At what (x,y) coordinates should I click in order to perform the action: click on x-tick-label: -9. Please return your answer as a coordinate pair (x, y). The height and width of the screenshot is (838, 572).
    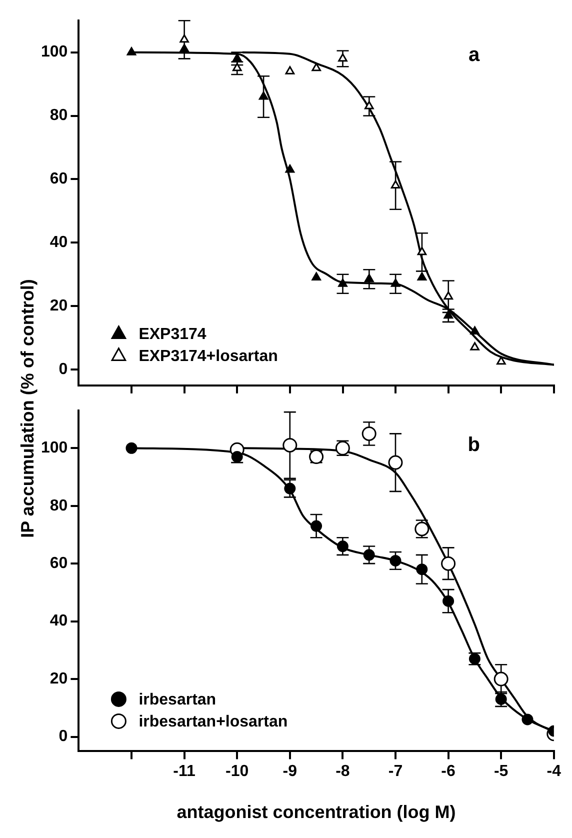
    Looking at the image, I should click on (290, 771).